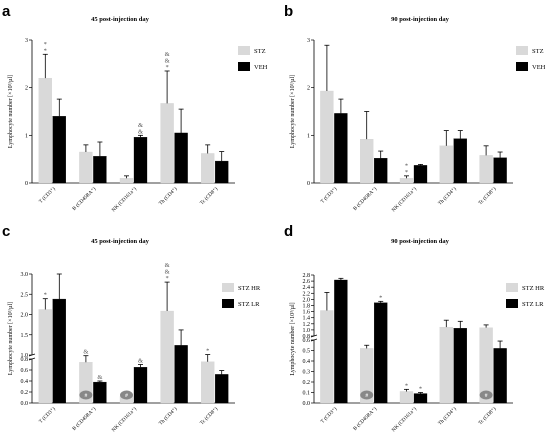 Image resolution: width=550 pixels, height=442 pixels. What do you see at coordinates (25, 360) in the screenshot?
I see `y-tick-label: 0.8` at bounding box center [25, 360].